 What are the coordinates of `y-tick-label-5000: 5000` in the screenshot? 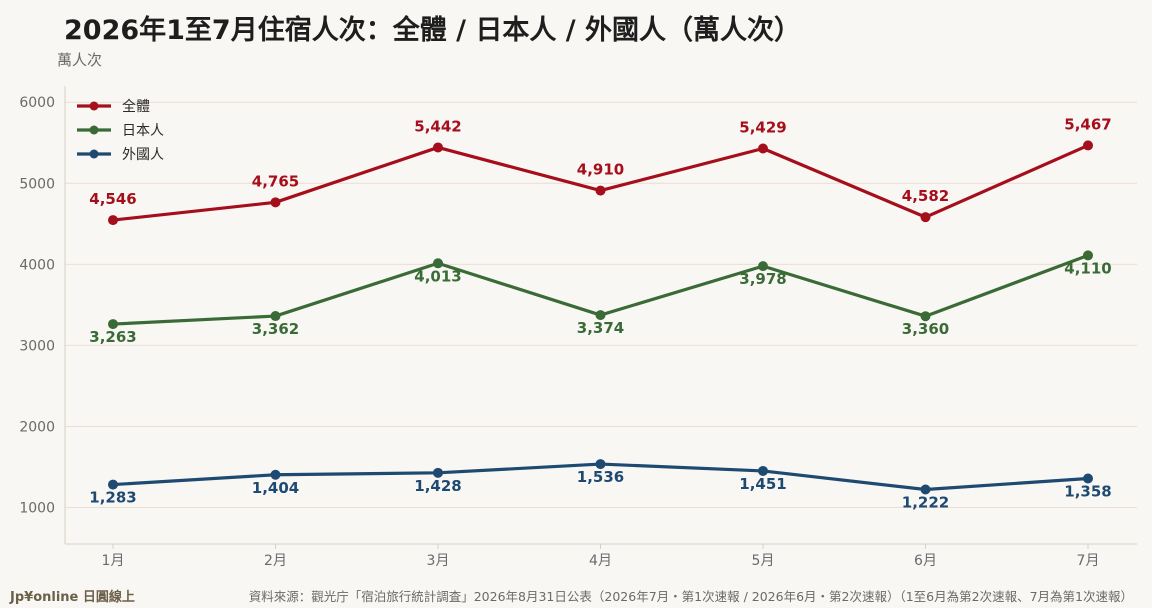 It's located at (37, 184).